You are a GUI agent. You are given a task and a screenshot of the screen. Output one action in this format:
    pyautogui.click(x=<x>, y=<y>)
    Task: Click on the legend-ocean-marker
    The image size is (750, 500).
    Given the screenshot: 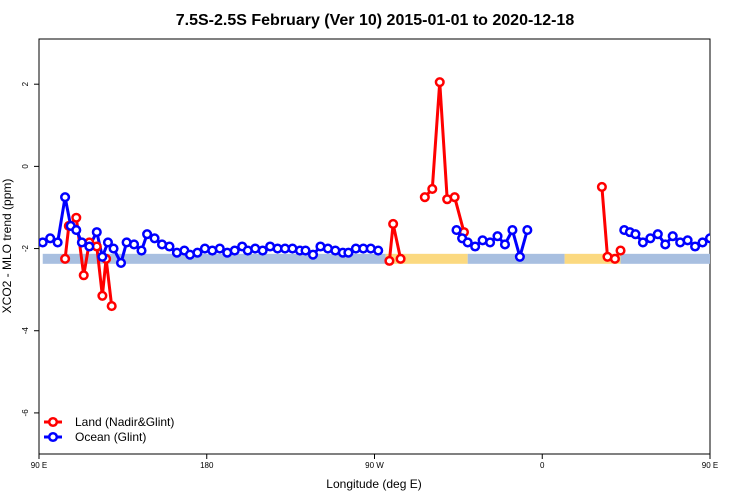 What is the action you would take?
    pyautogui.click(x=53, y=437)
    